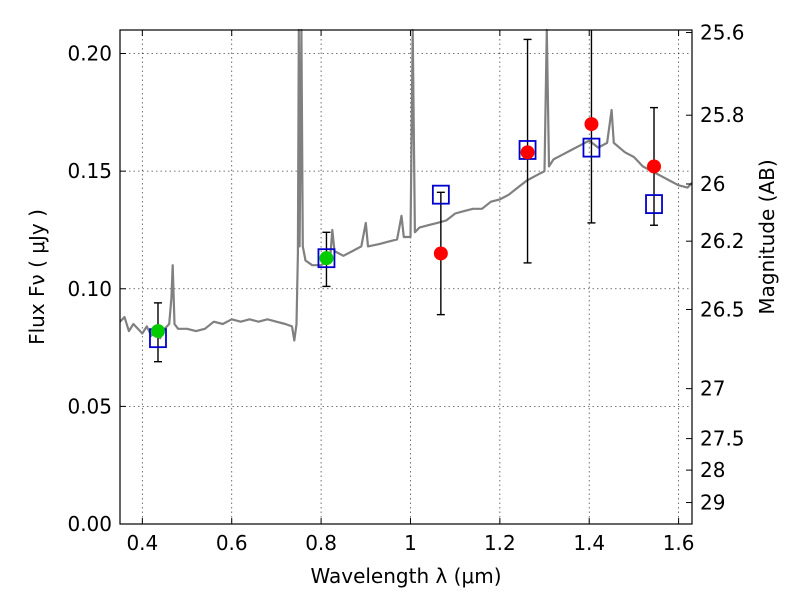  Describe the element at coordinates (589, 543) in the screenshot. I see `x-tick-label: 1.4` at that location.